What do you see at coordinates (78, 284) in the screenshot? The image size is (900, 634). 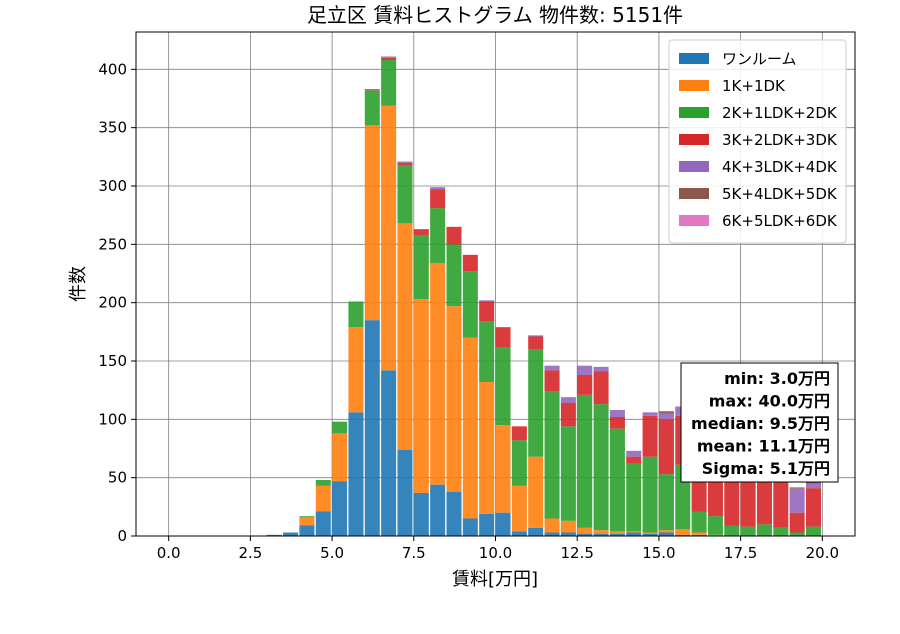 I see `y-axis-label: 件数` at bounding box center [78, 284].